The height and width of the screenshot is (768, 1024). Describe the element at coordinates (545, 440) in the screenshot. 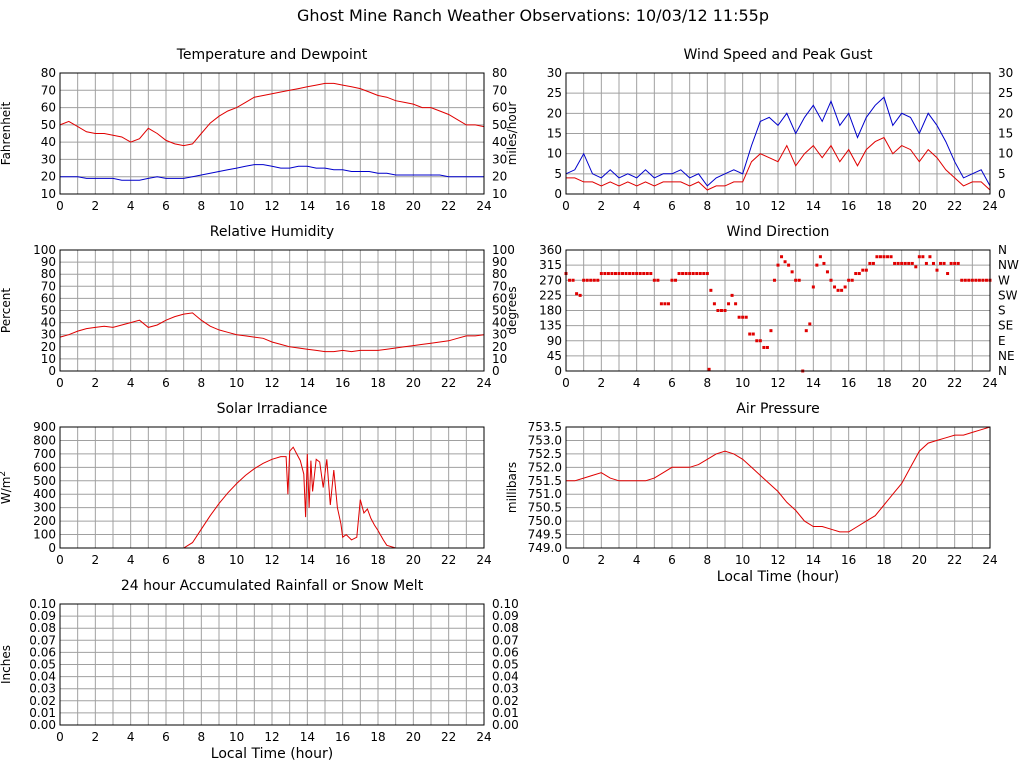

I see `y-tick-label: 753.0` at that location.